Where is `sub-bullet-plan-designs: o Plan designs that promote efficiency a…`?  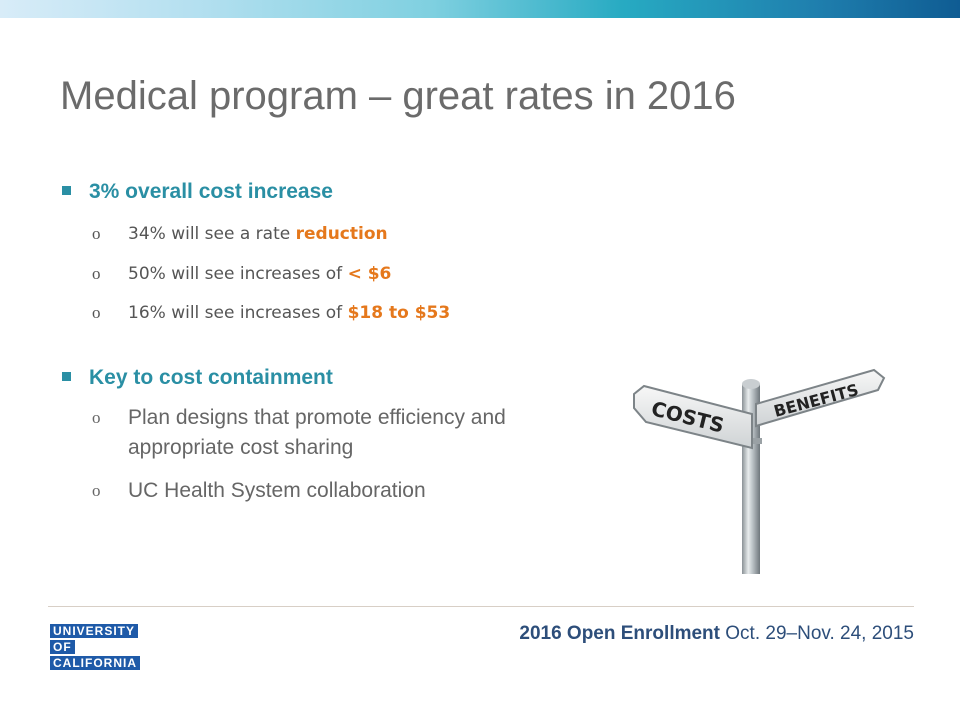
sub-bullet-plan-designs: o Plan designs that promote efficiency a… is located at coordinates (335, 433).